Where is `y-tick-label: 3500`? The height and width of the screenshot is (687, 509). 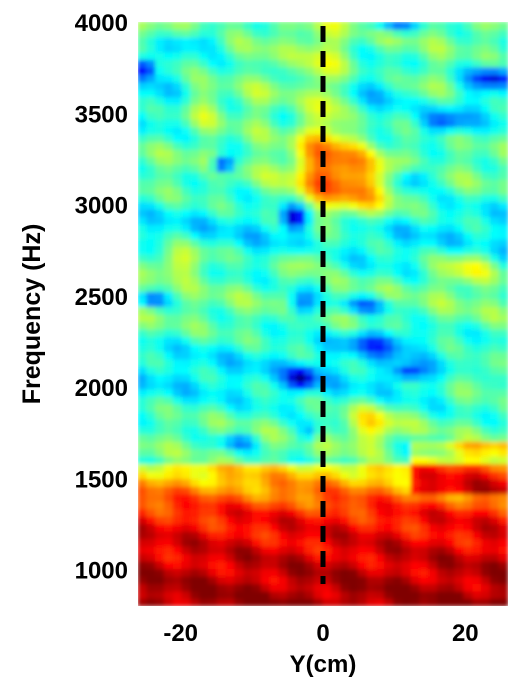 y-tick-label: 3500 is located at coordinates (101, 114).